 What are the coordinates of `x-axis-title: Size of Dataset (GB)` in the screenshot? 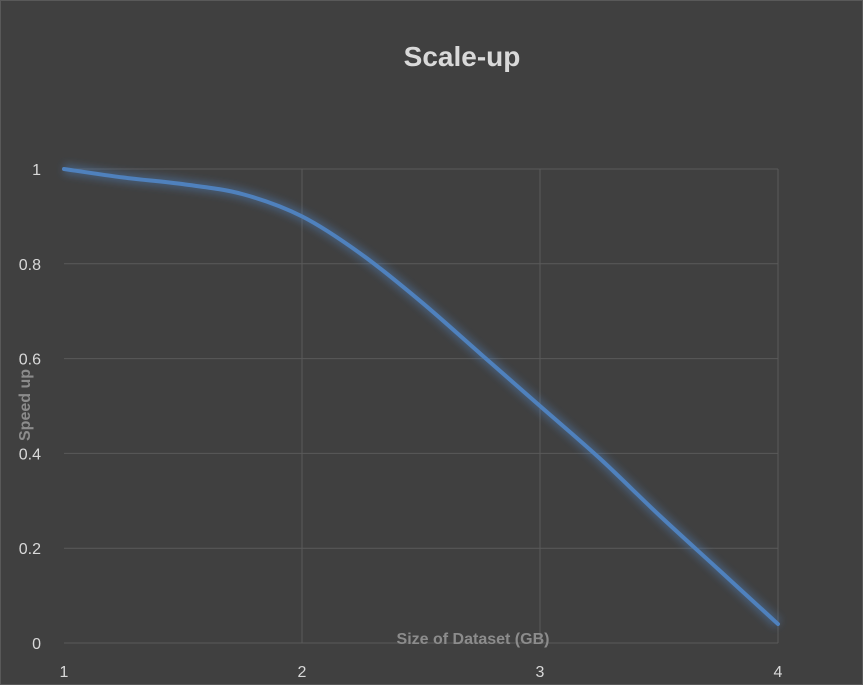 It's located at (473, 639).